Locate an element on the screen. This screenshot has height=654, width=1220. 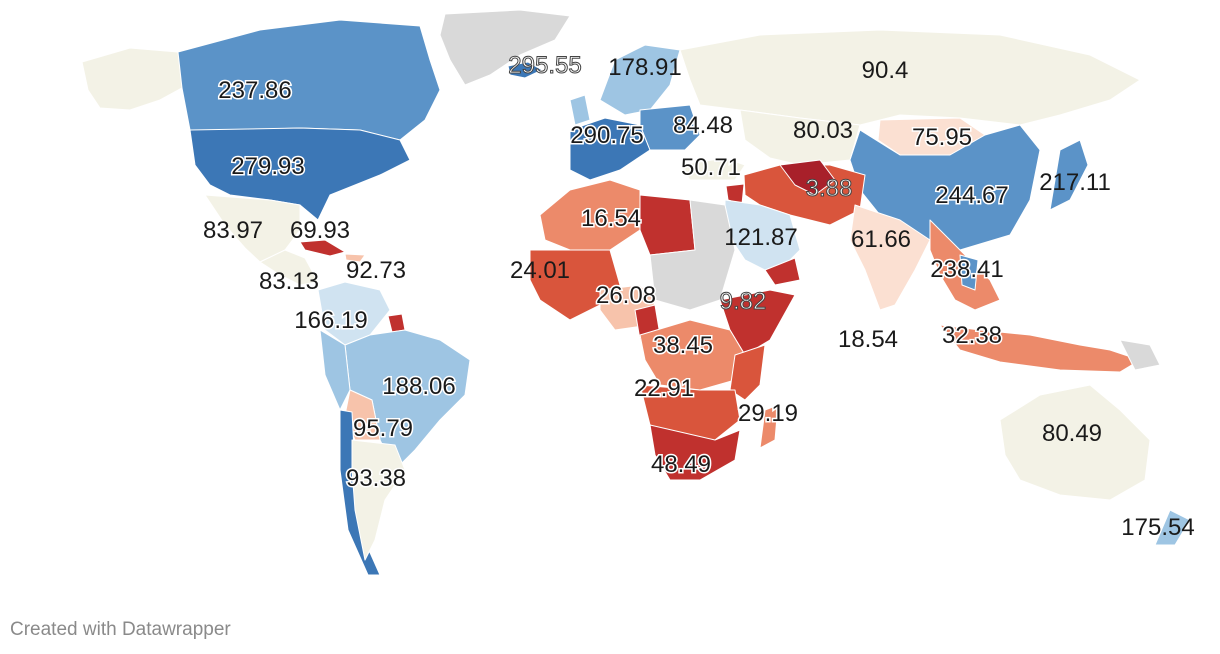
value-label-somalia: 9.82 is located at coordinates (743, 301).